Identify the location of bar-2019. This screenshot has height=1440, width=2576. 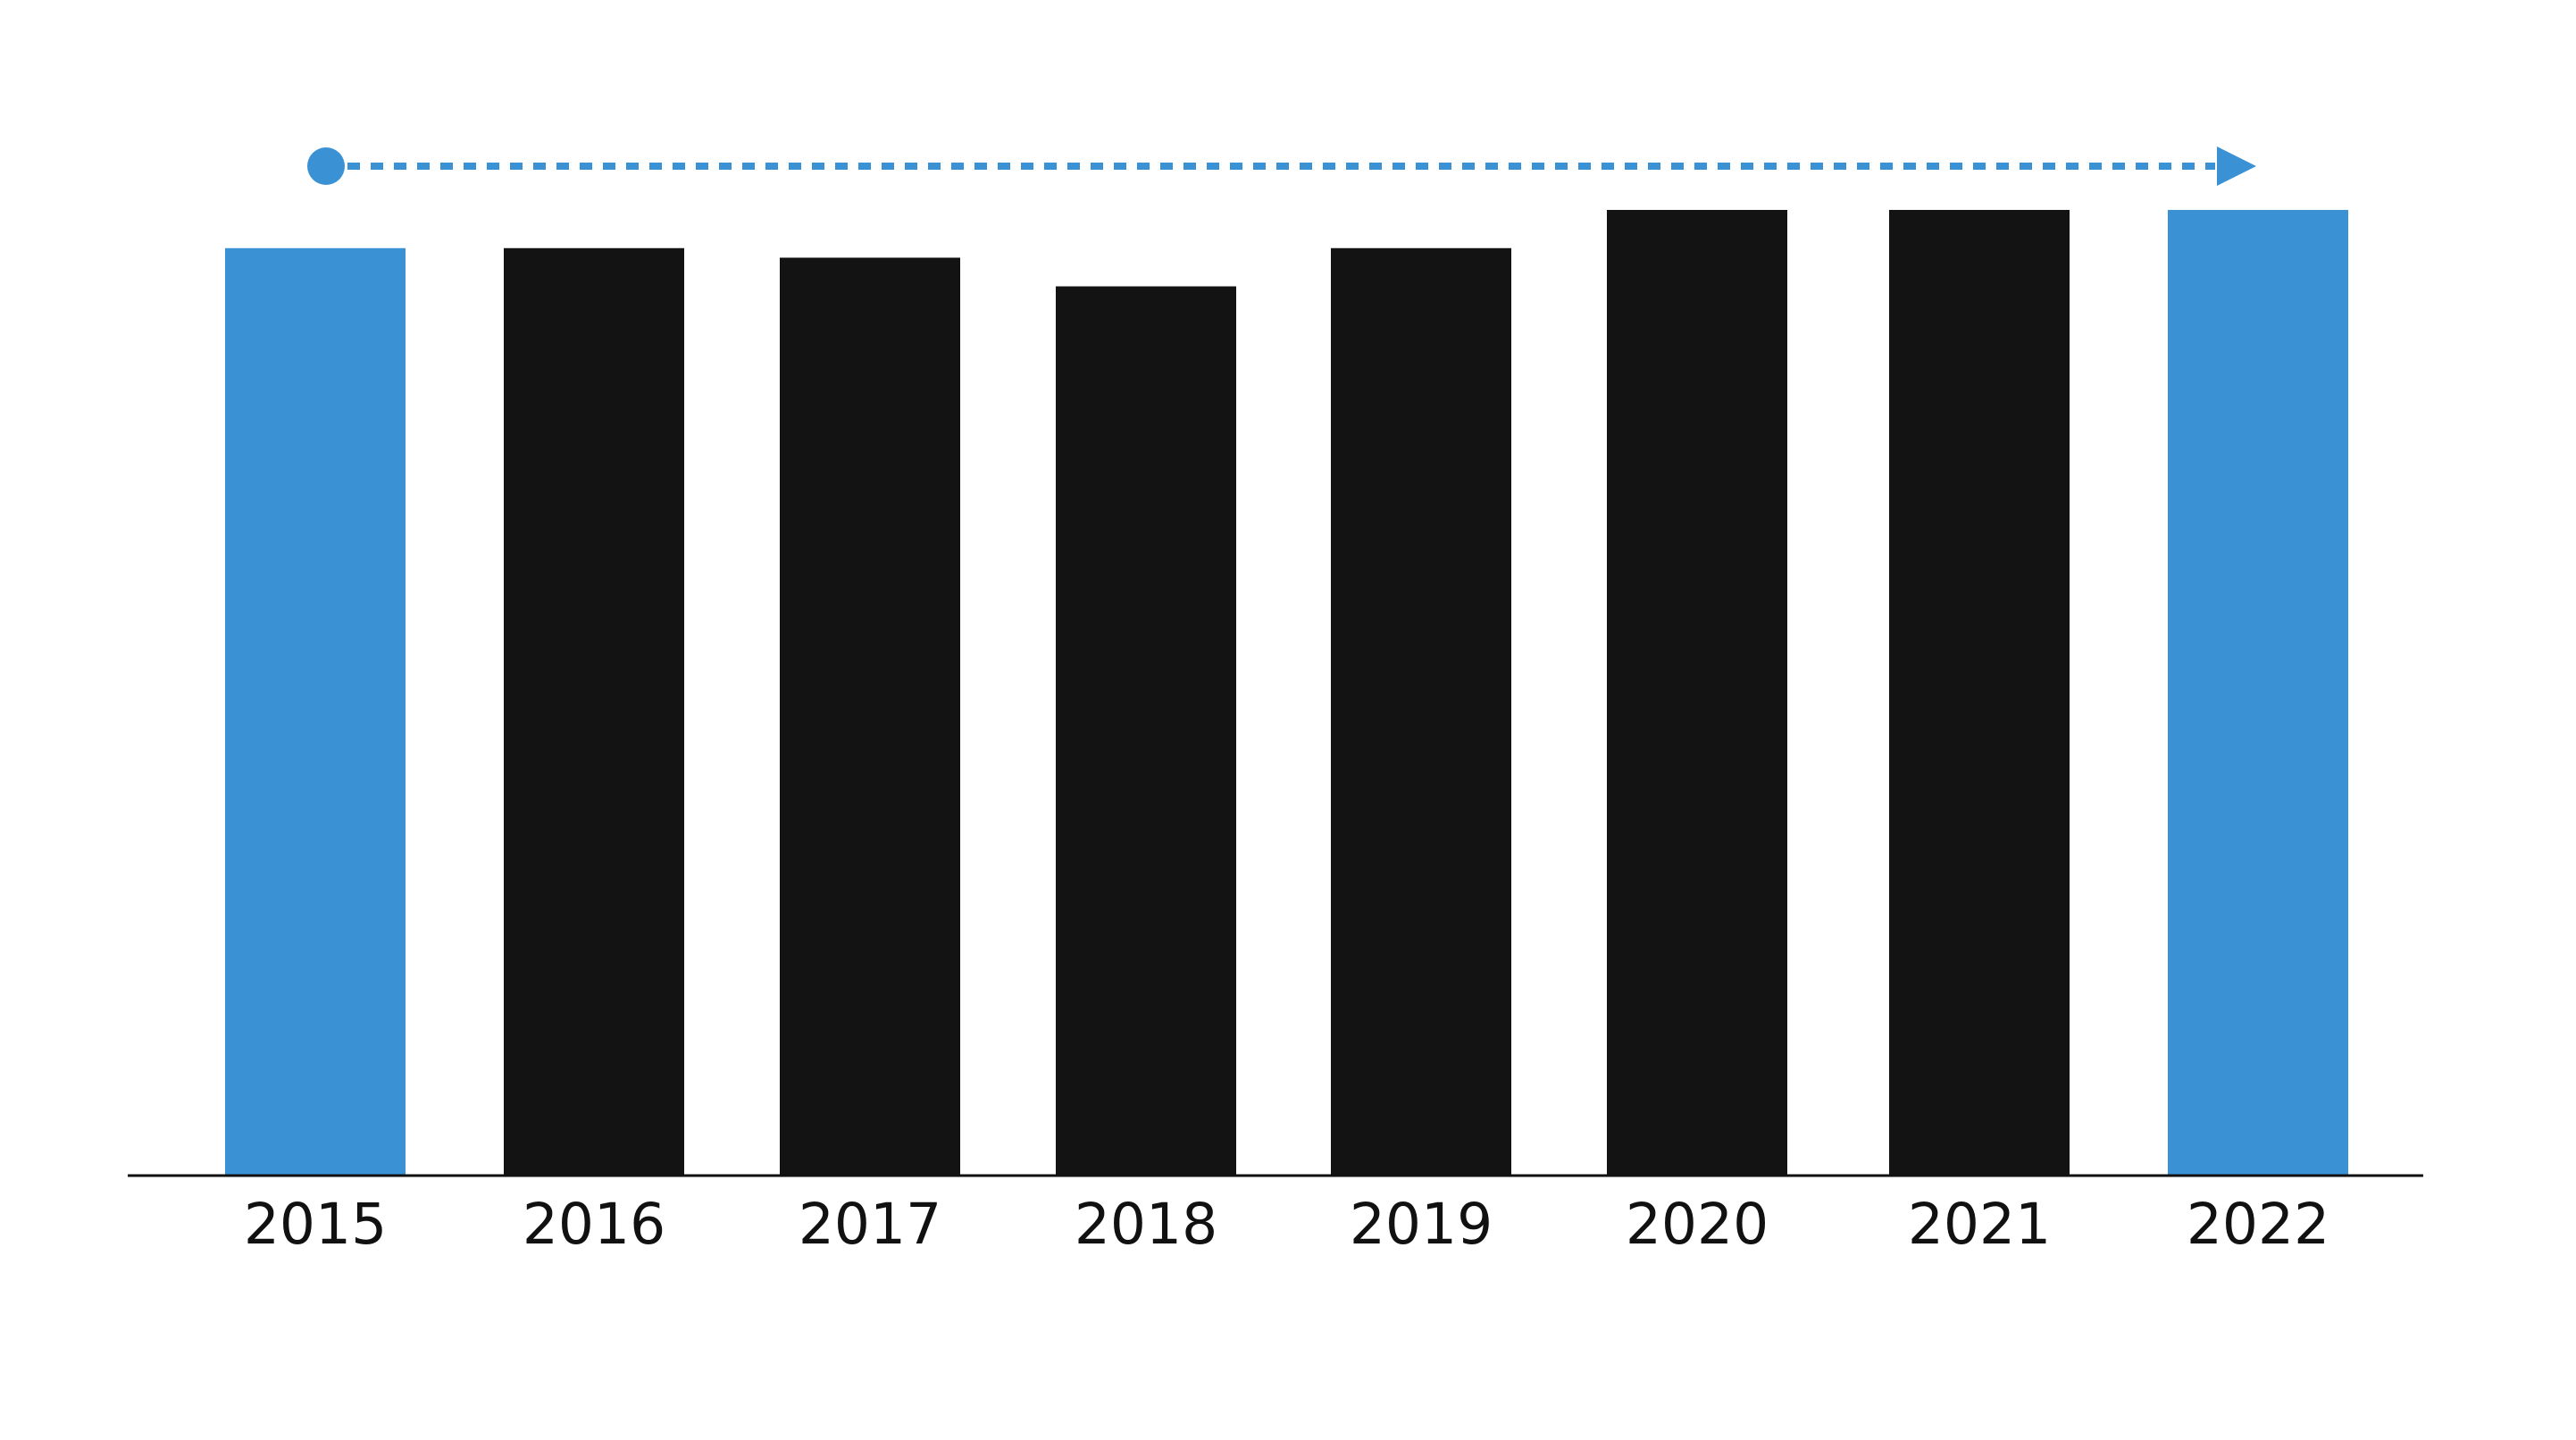
(1421, 711).